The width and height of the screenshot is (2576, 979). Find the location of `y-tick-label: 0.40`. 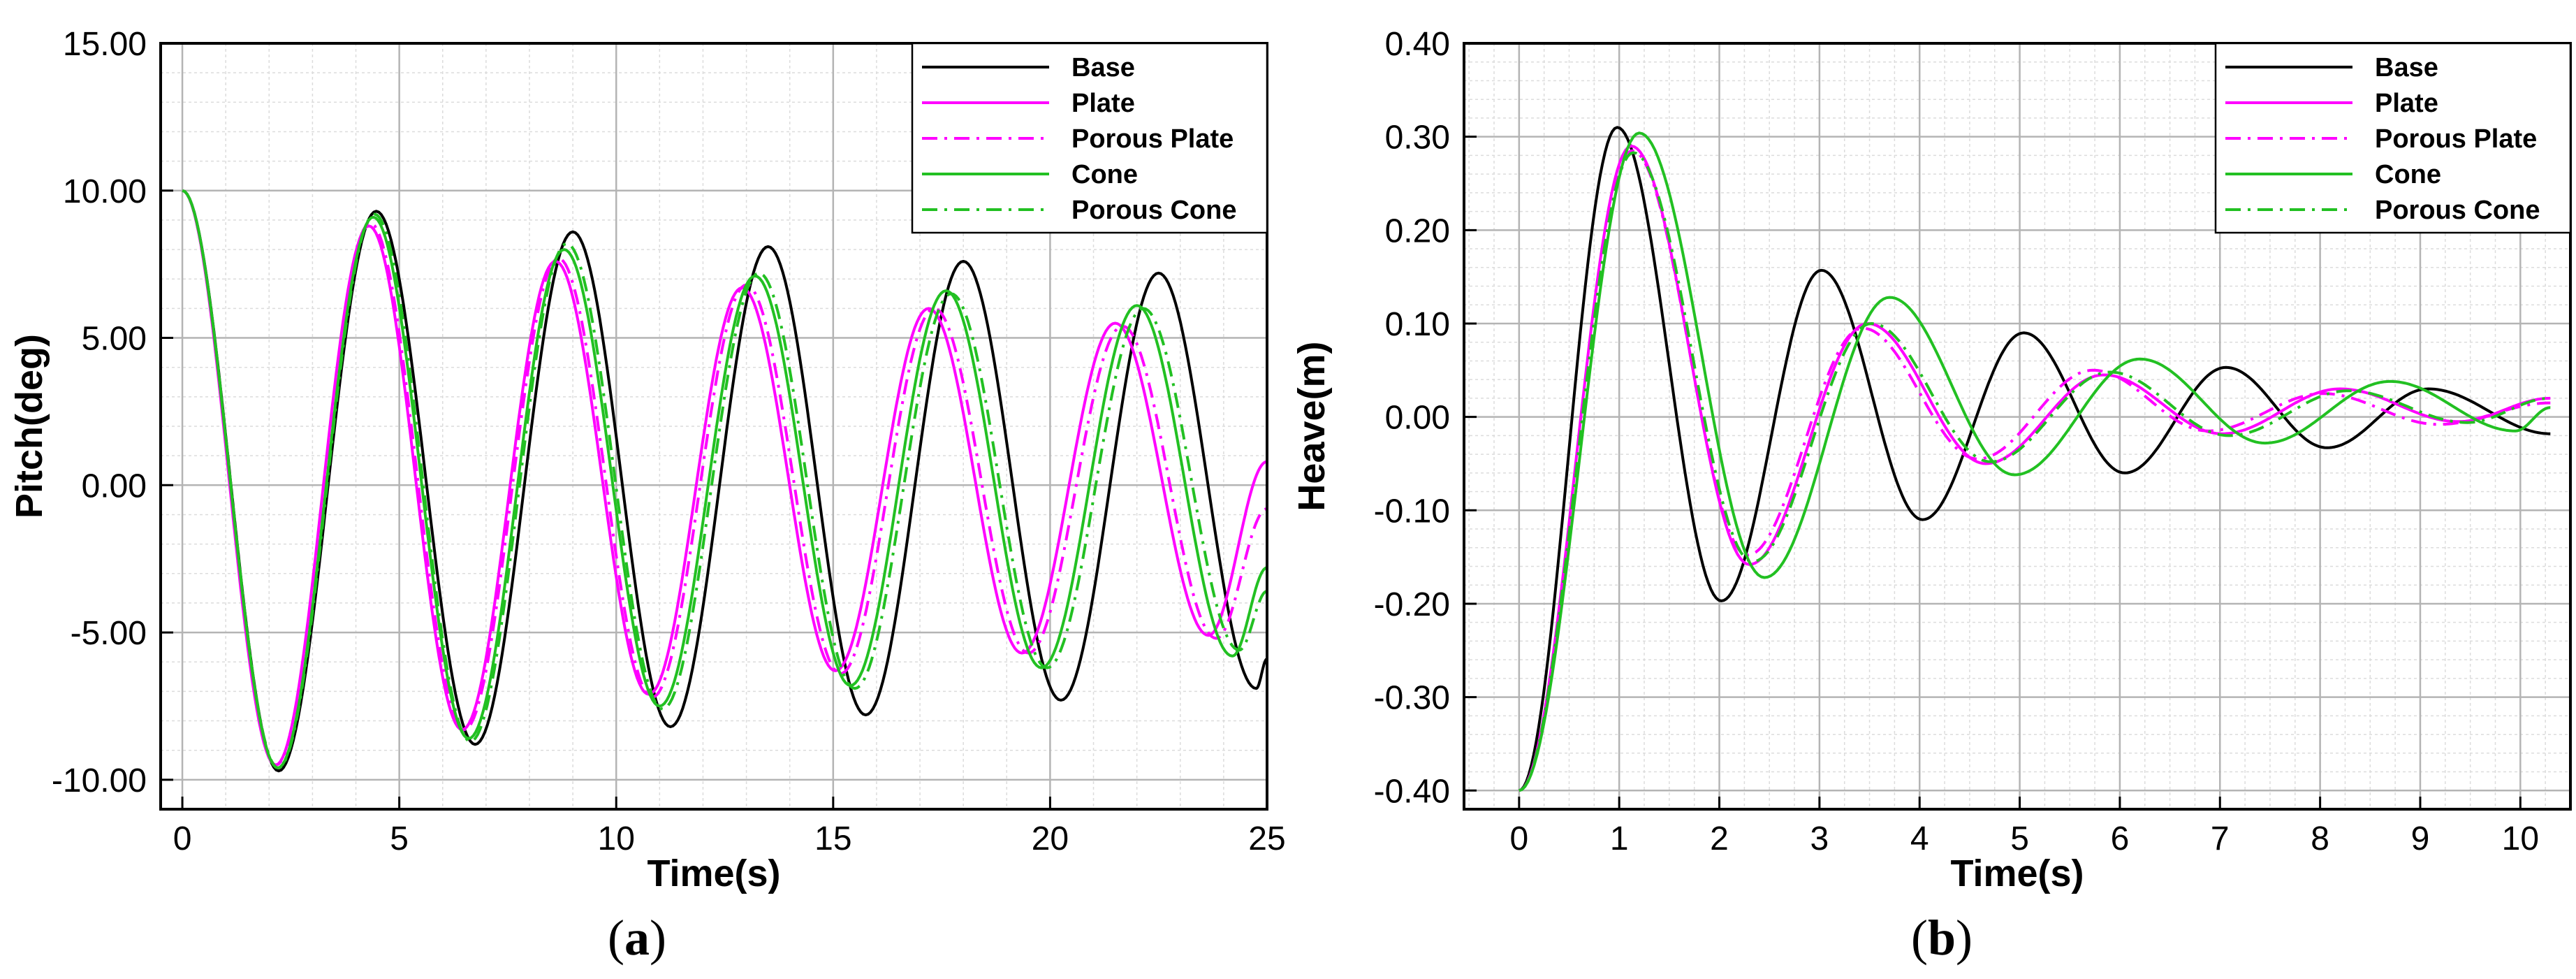

y-tick-label: 0.40 is located at coordinates (1417, 44).